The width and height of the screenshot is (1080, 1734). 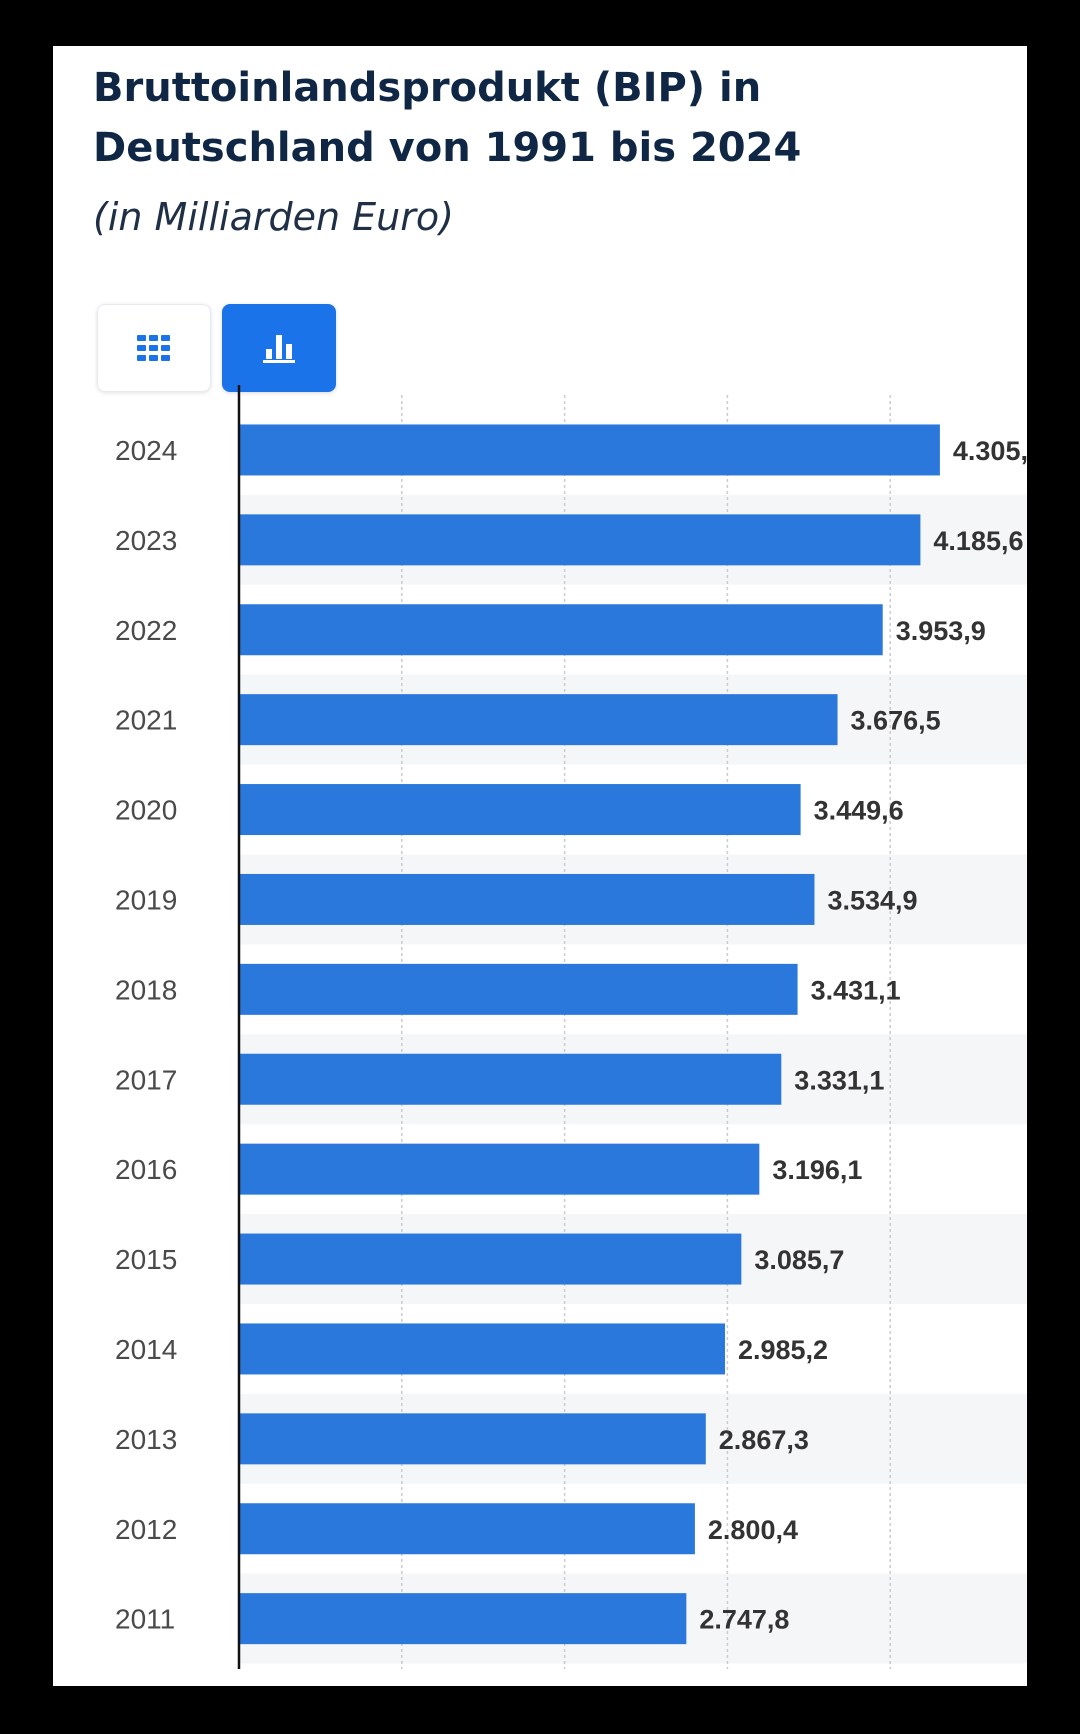 I want to click on bar-chart-icon, so click(x=279, y=349).